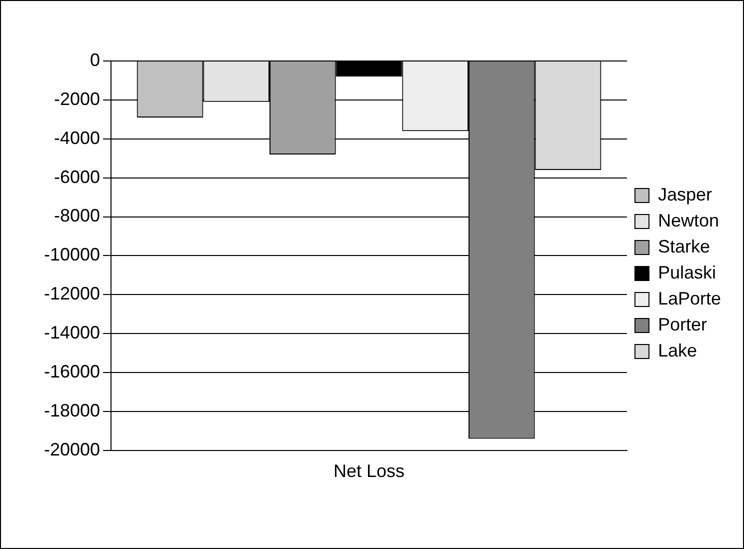 The height and width of the screenshot is (549, 744). What do you see at coordinates (77, 98) in the screenshot?
I see `y-tick-label: -2000` at bounding box center [77, 98].